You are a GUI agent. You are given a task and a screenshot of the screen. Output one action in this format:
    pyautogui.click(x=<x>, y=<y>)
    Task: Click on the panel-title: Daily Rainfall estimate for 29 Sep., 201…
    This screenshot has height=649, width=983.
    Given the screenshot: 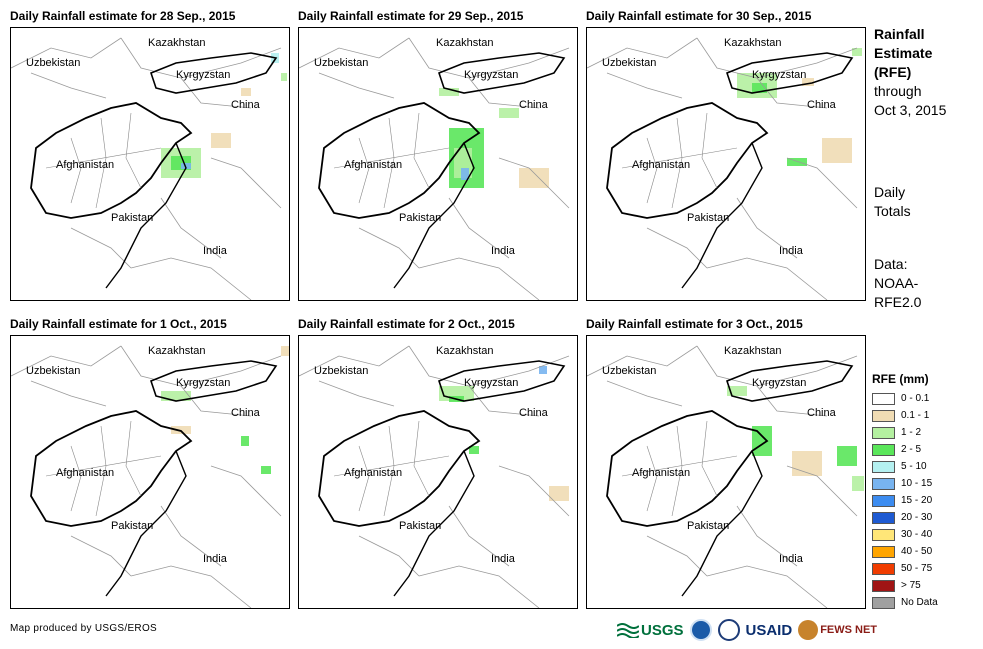 What is the action you would take?
    pyautogui.click(x=411, y=16)
    